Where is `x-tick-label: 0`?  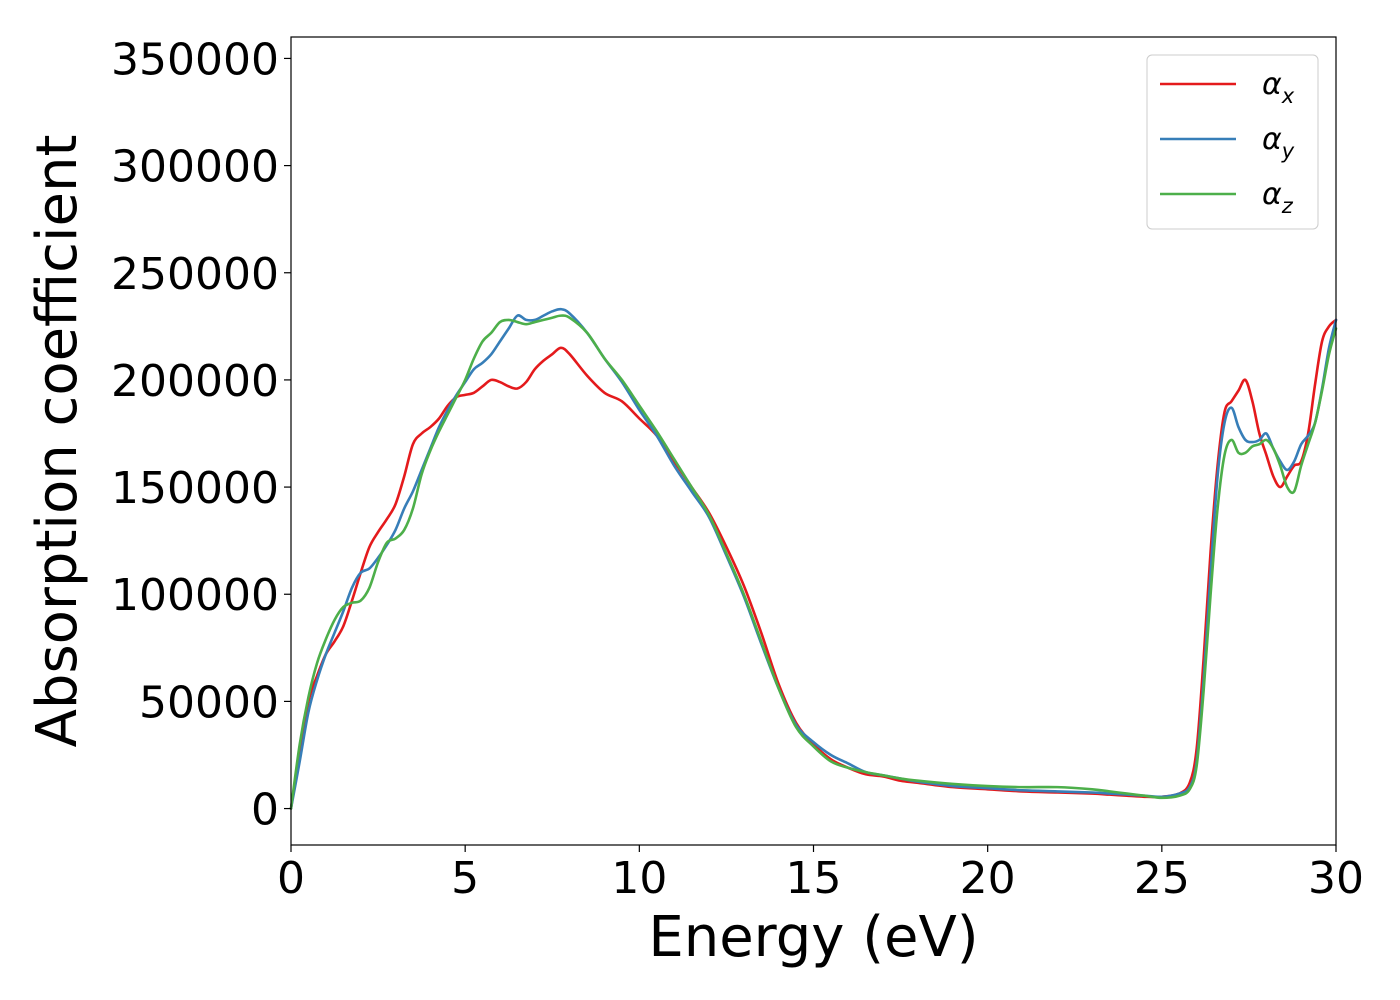
x-tick-label: 0 is located at coordinates (291, 878).